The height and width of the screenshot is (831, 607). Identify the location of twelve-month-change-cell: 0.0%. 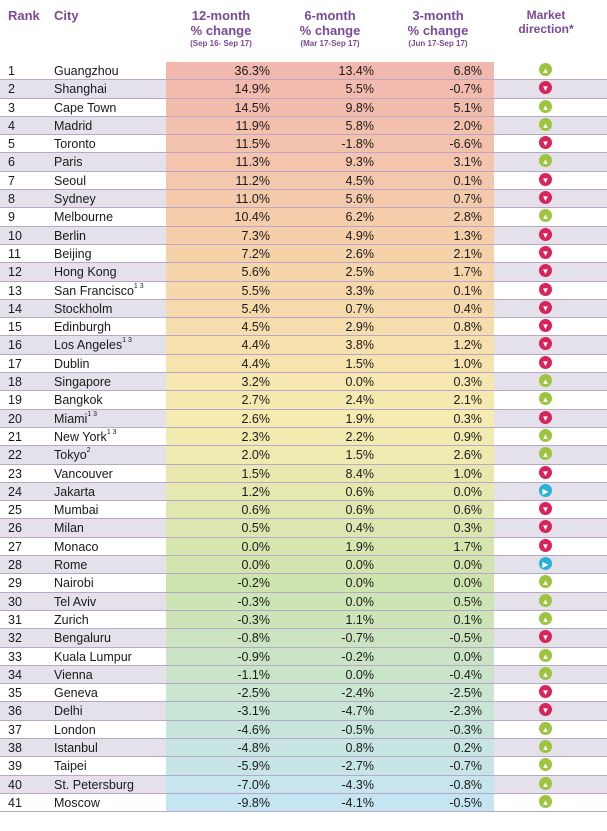
(256, 546).